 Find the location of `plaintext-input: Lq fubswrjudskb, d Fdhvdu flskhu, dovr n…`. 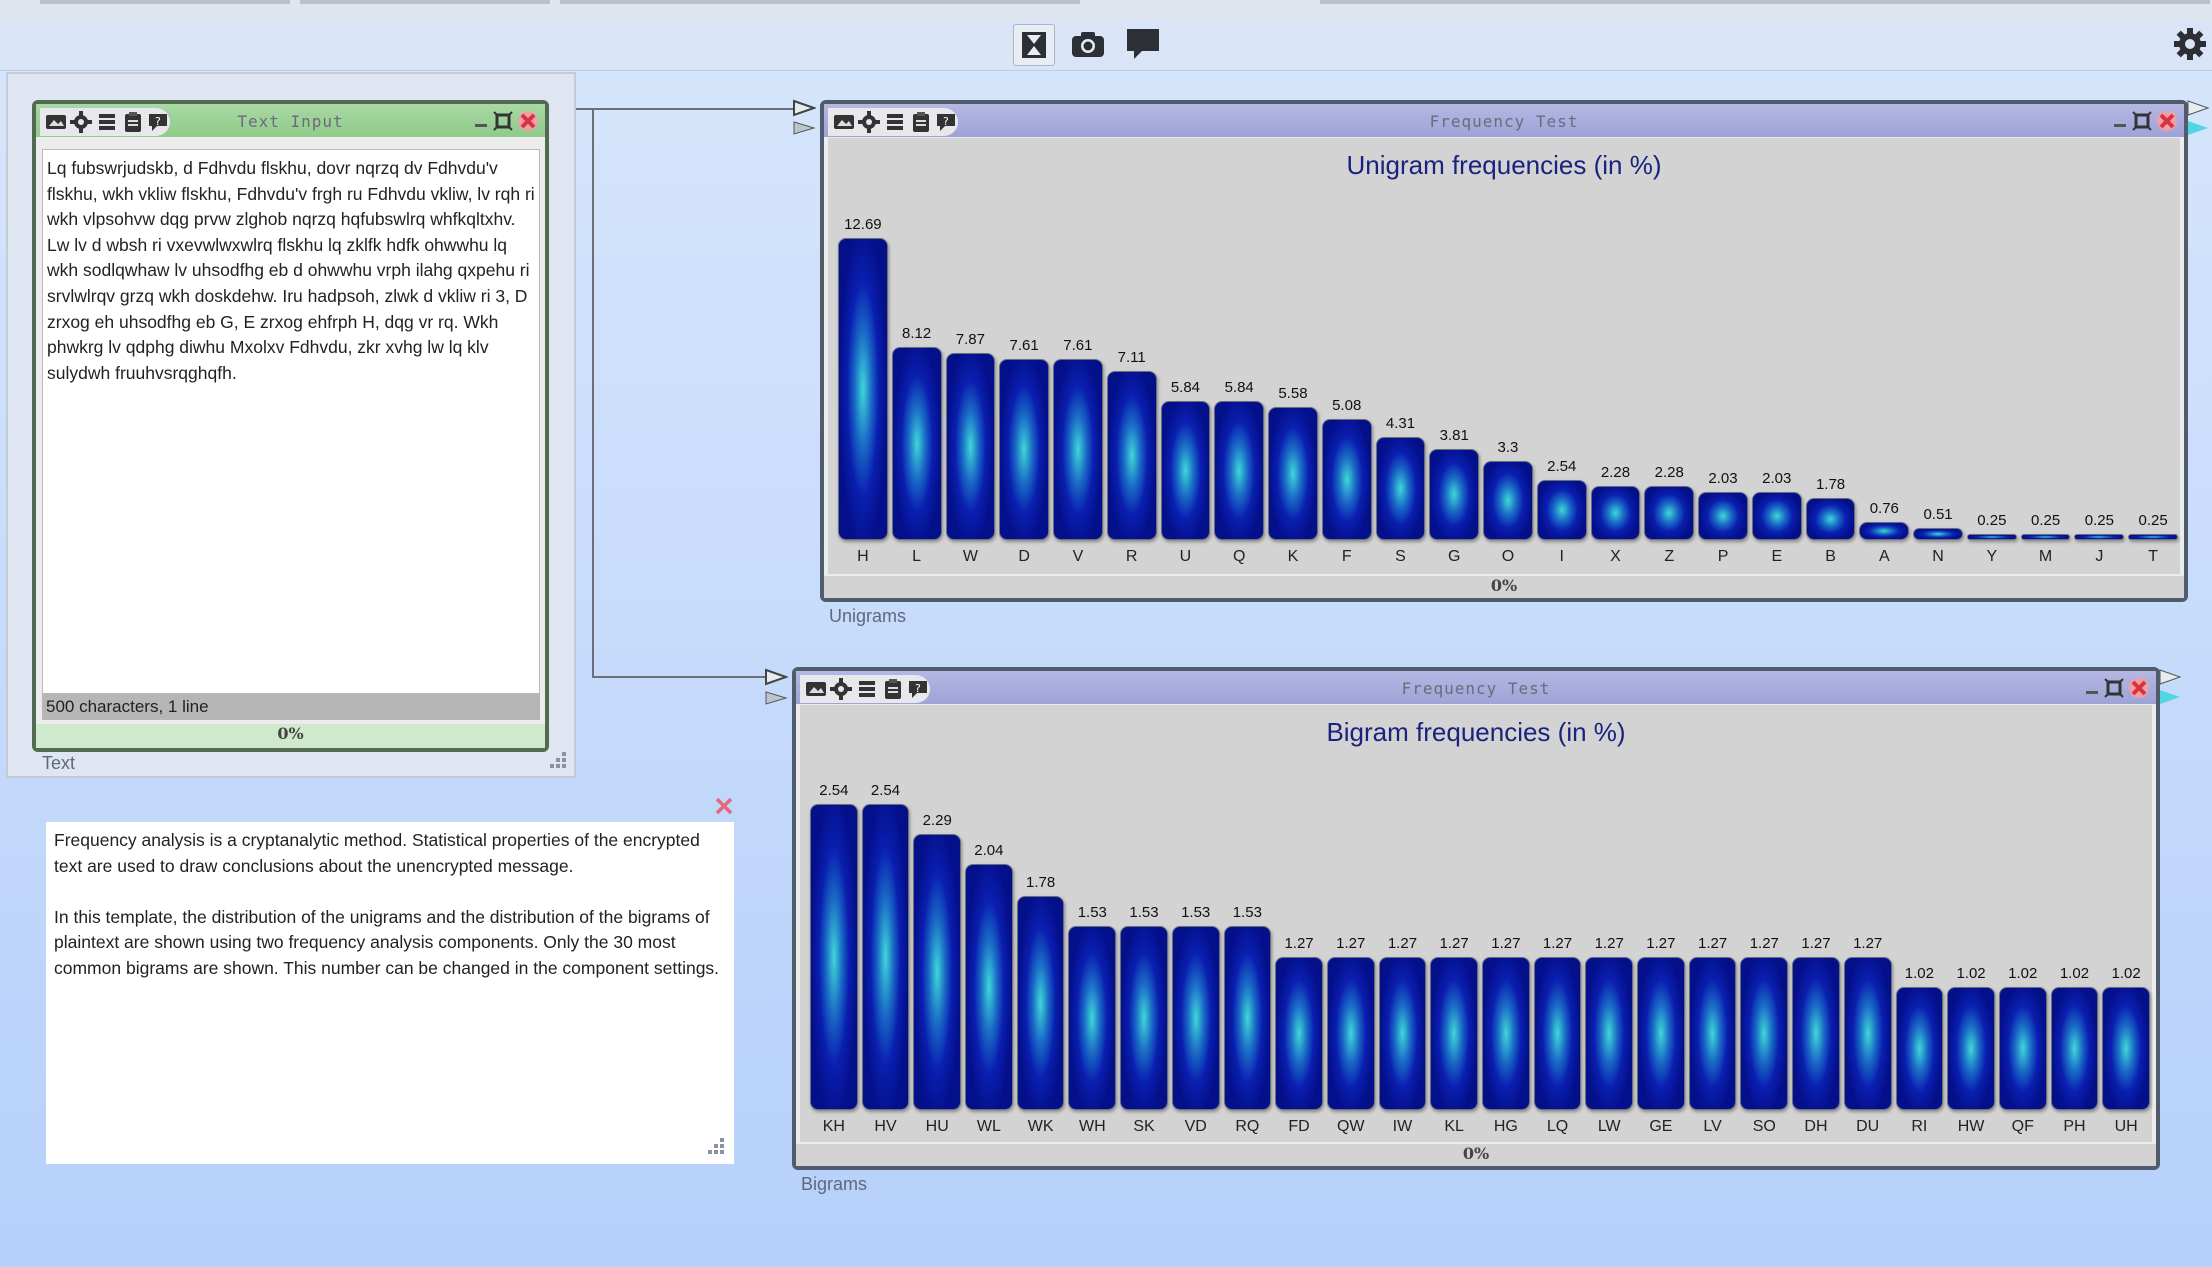

plaintext-input: Lq fubswrjudskb, d Fdhvdu flskhu, dovr n… is located at coordinates (291, 421).